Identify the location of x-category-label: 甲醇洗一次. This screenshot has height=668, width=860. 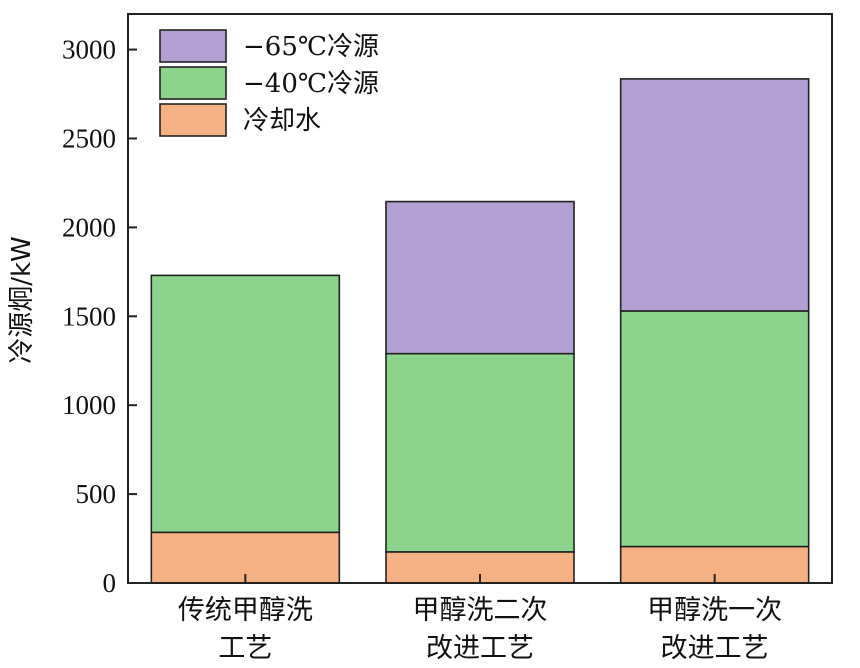
(714, 610).